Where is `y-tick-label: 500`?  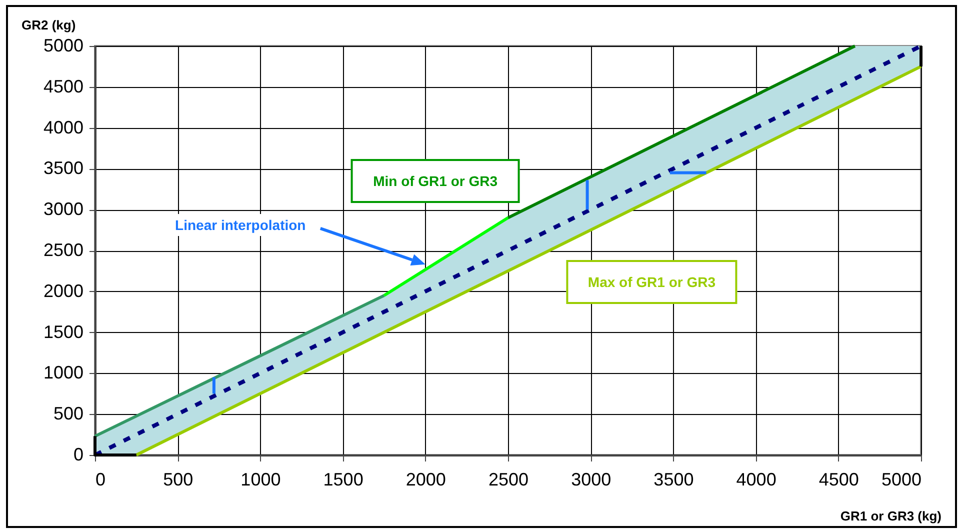
y-tick-label: 500 is located at coordinates (68, 414).